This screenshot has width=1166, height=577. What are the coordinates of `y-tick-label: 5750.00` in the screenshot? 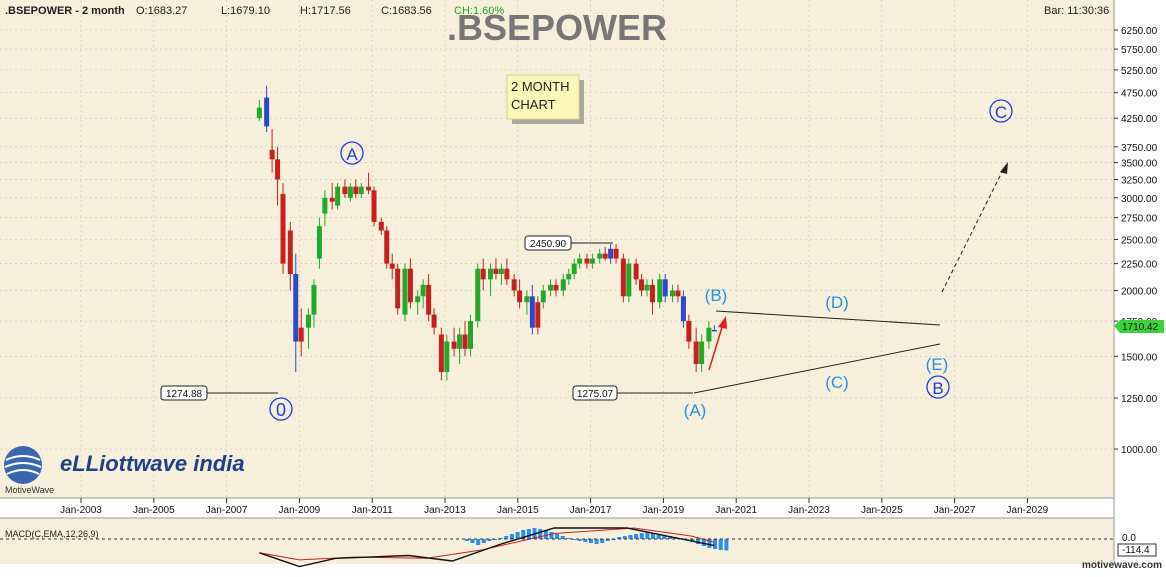 It's located at (1139, 50).